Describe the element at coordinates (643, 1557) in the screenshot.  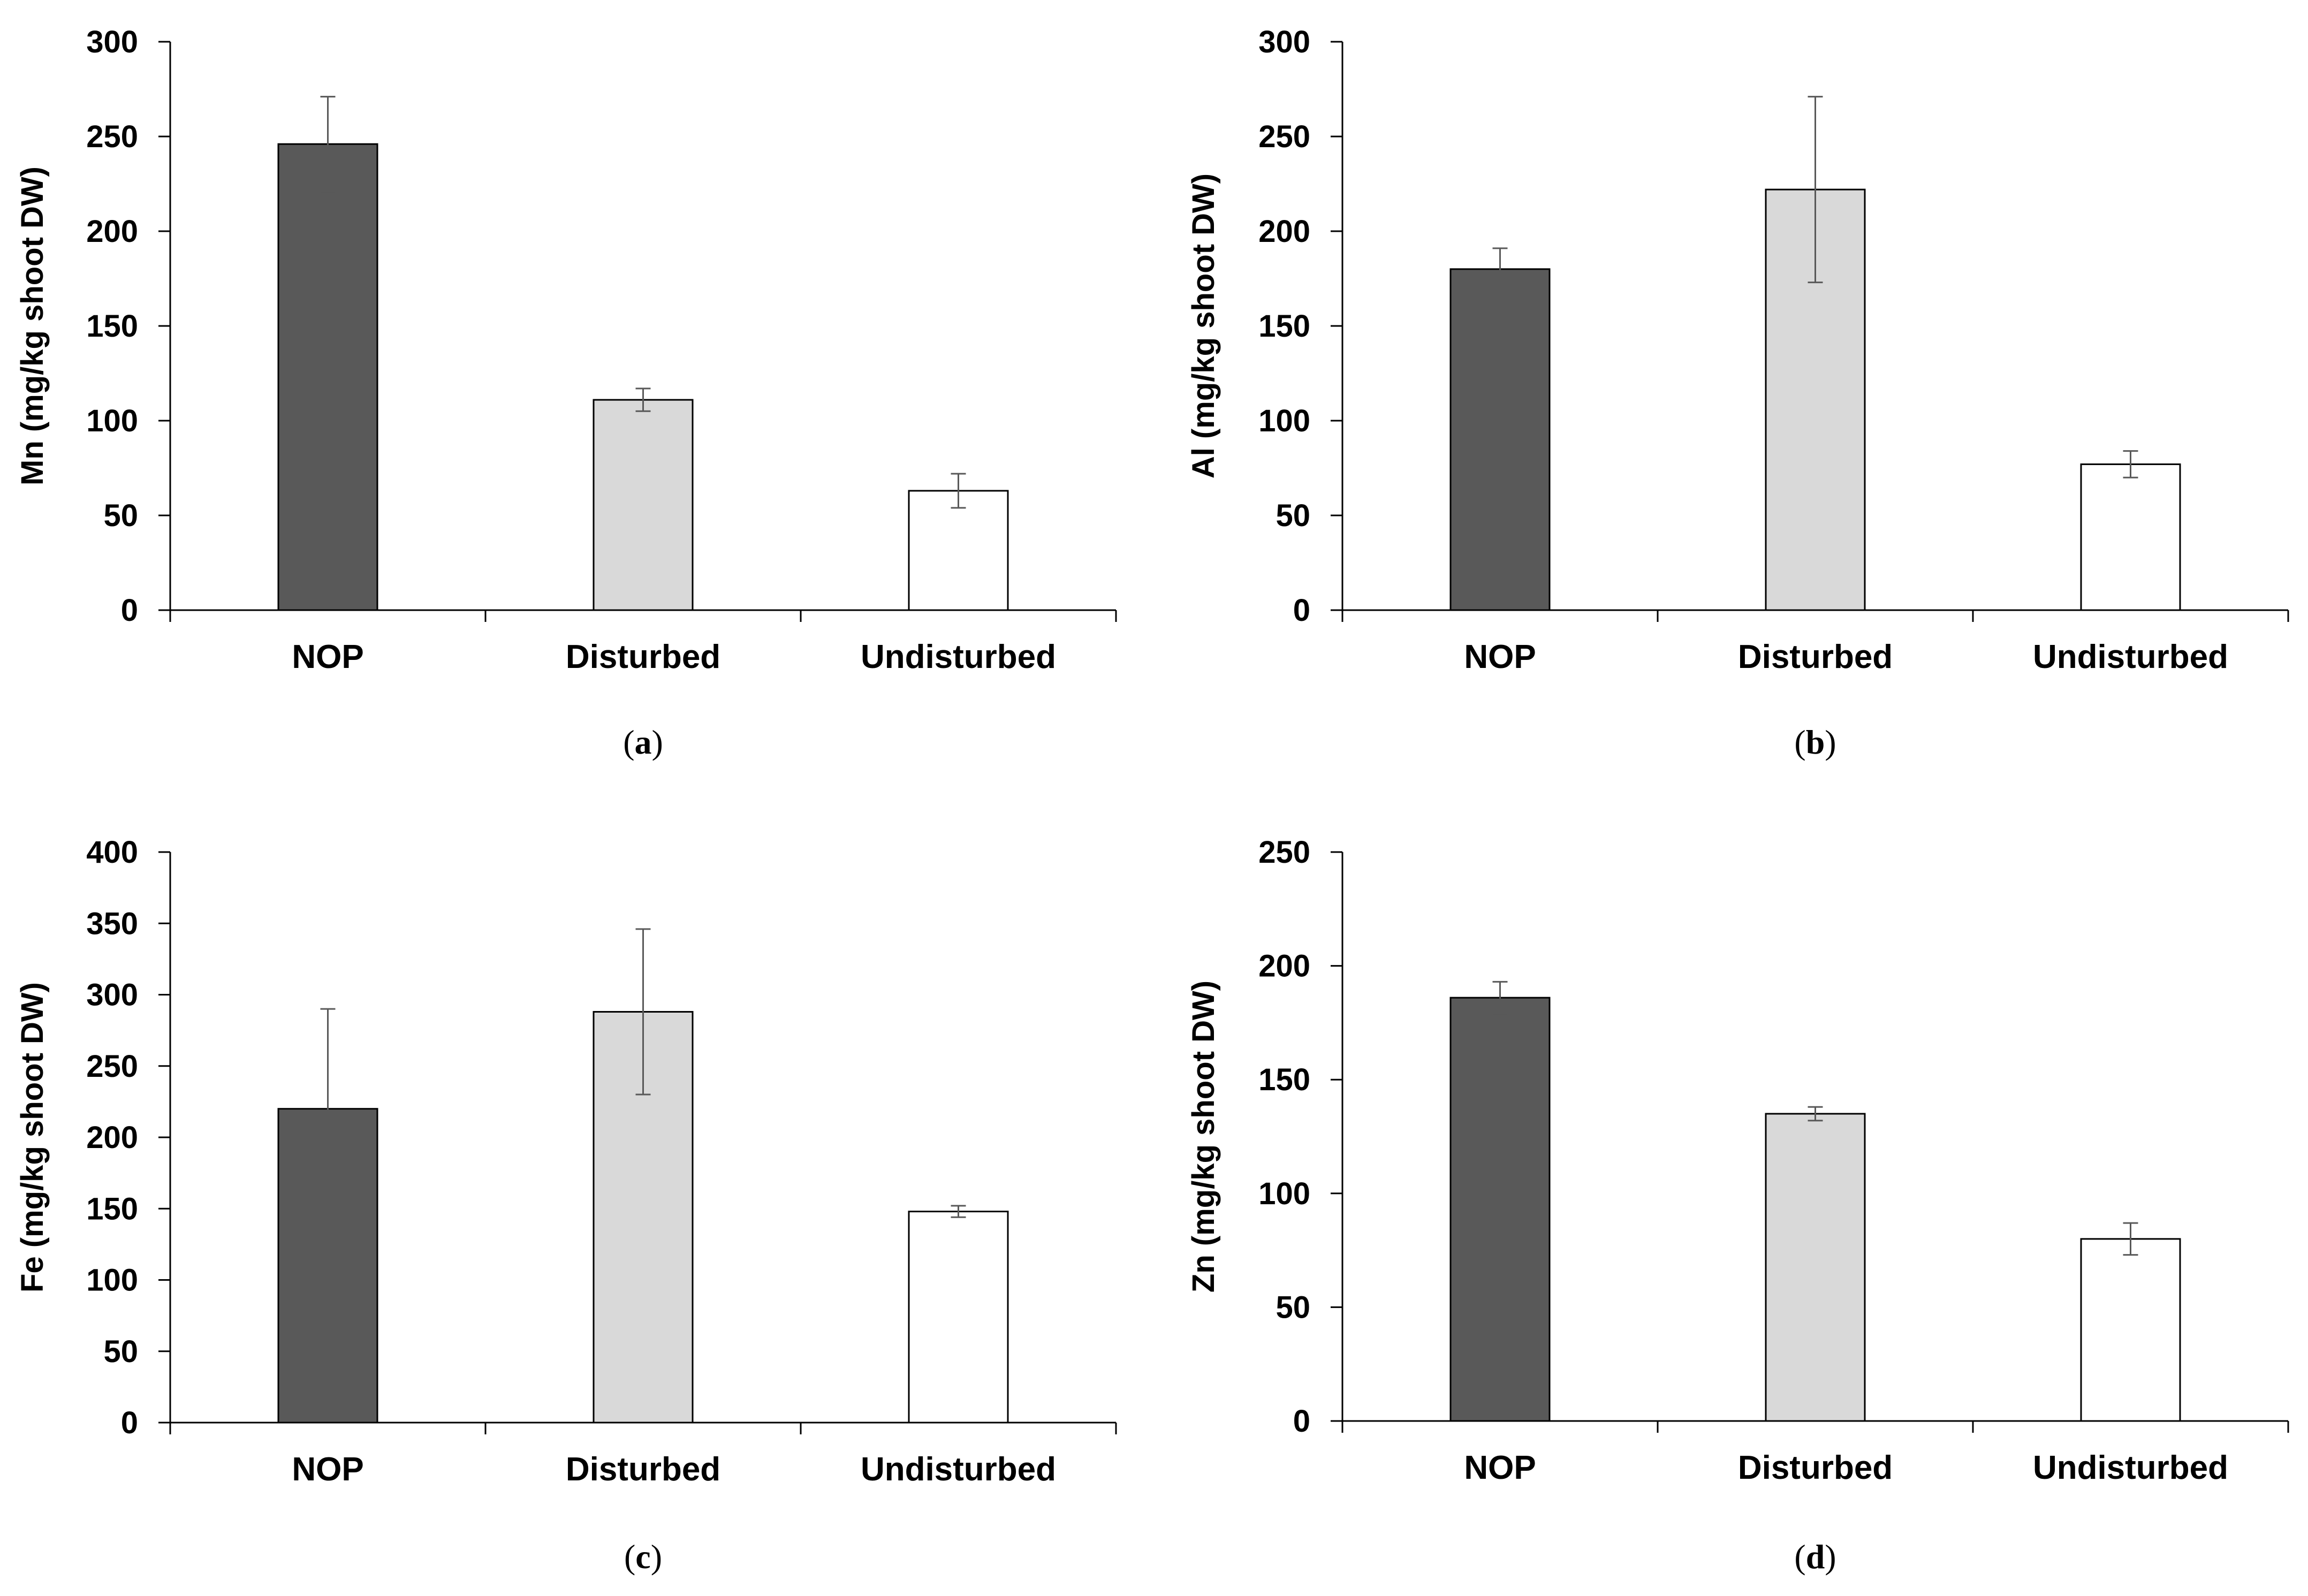
I see `panel-caption: (c)` at that location.